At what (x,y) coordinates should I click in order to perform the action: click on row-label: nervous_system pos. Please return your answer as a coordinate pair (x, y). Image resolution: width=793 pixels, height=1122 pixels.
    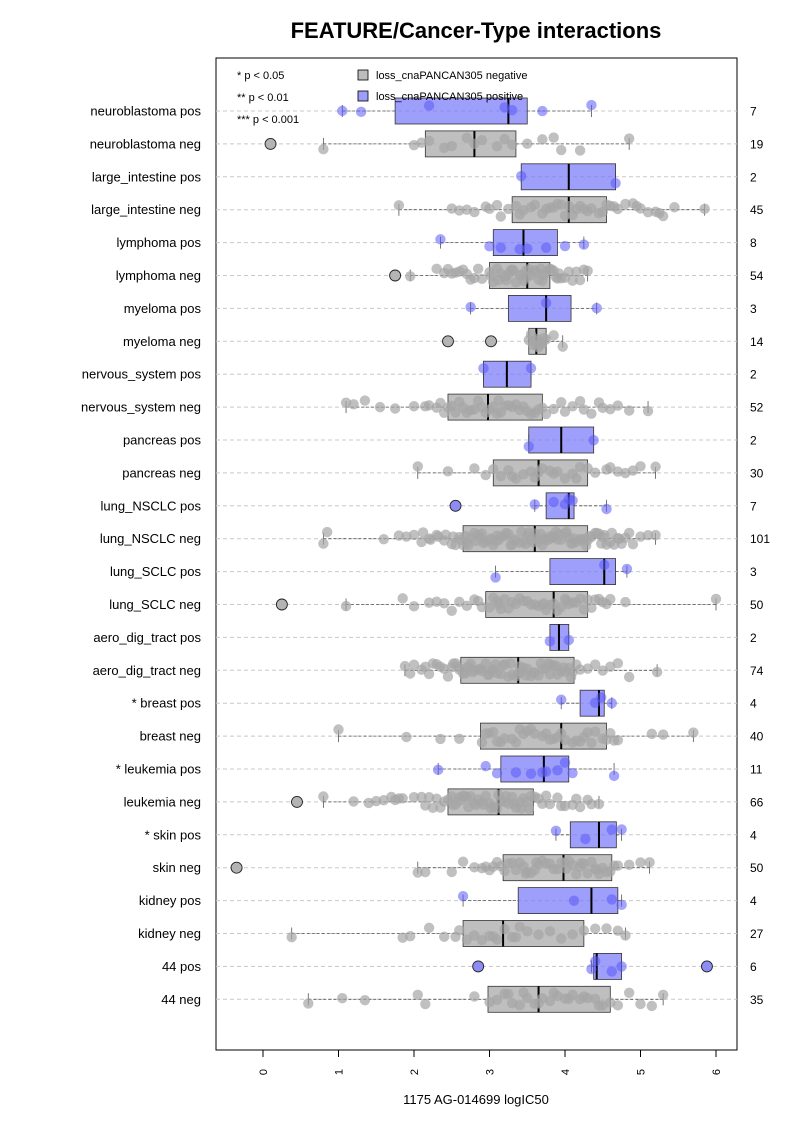
    Looking at the image, I should click on (142, 374).